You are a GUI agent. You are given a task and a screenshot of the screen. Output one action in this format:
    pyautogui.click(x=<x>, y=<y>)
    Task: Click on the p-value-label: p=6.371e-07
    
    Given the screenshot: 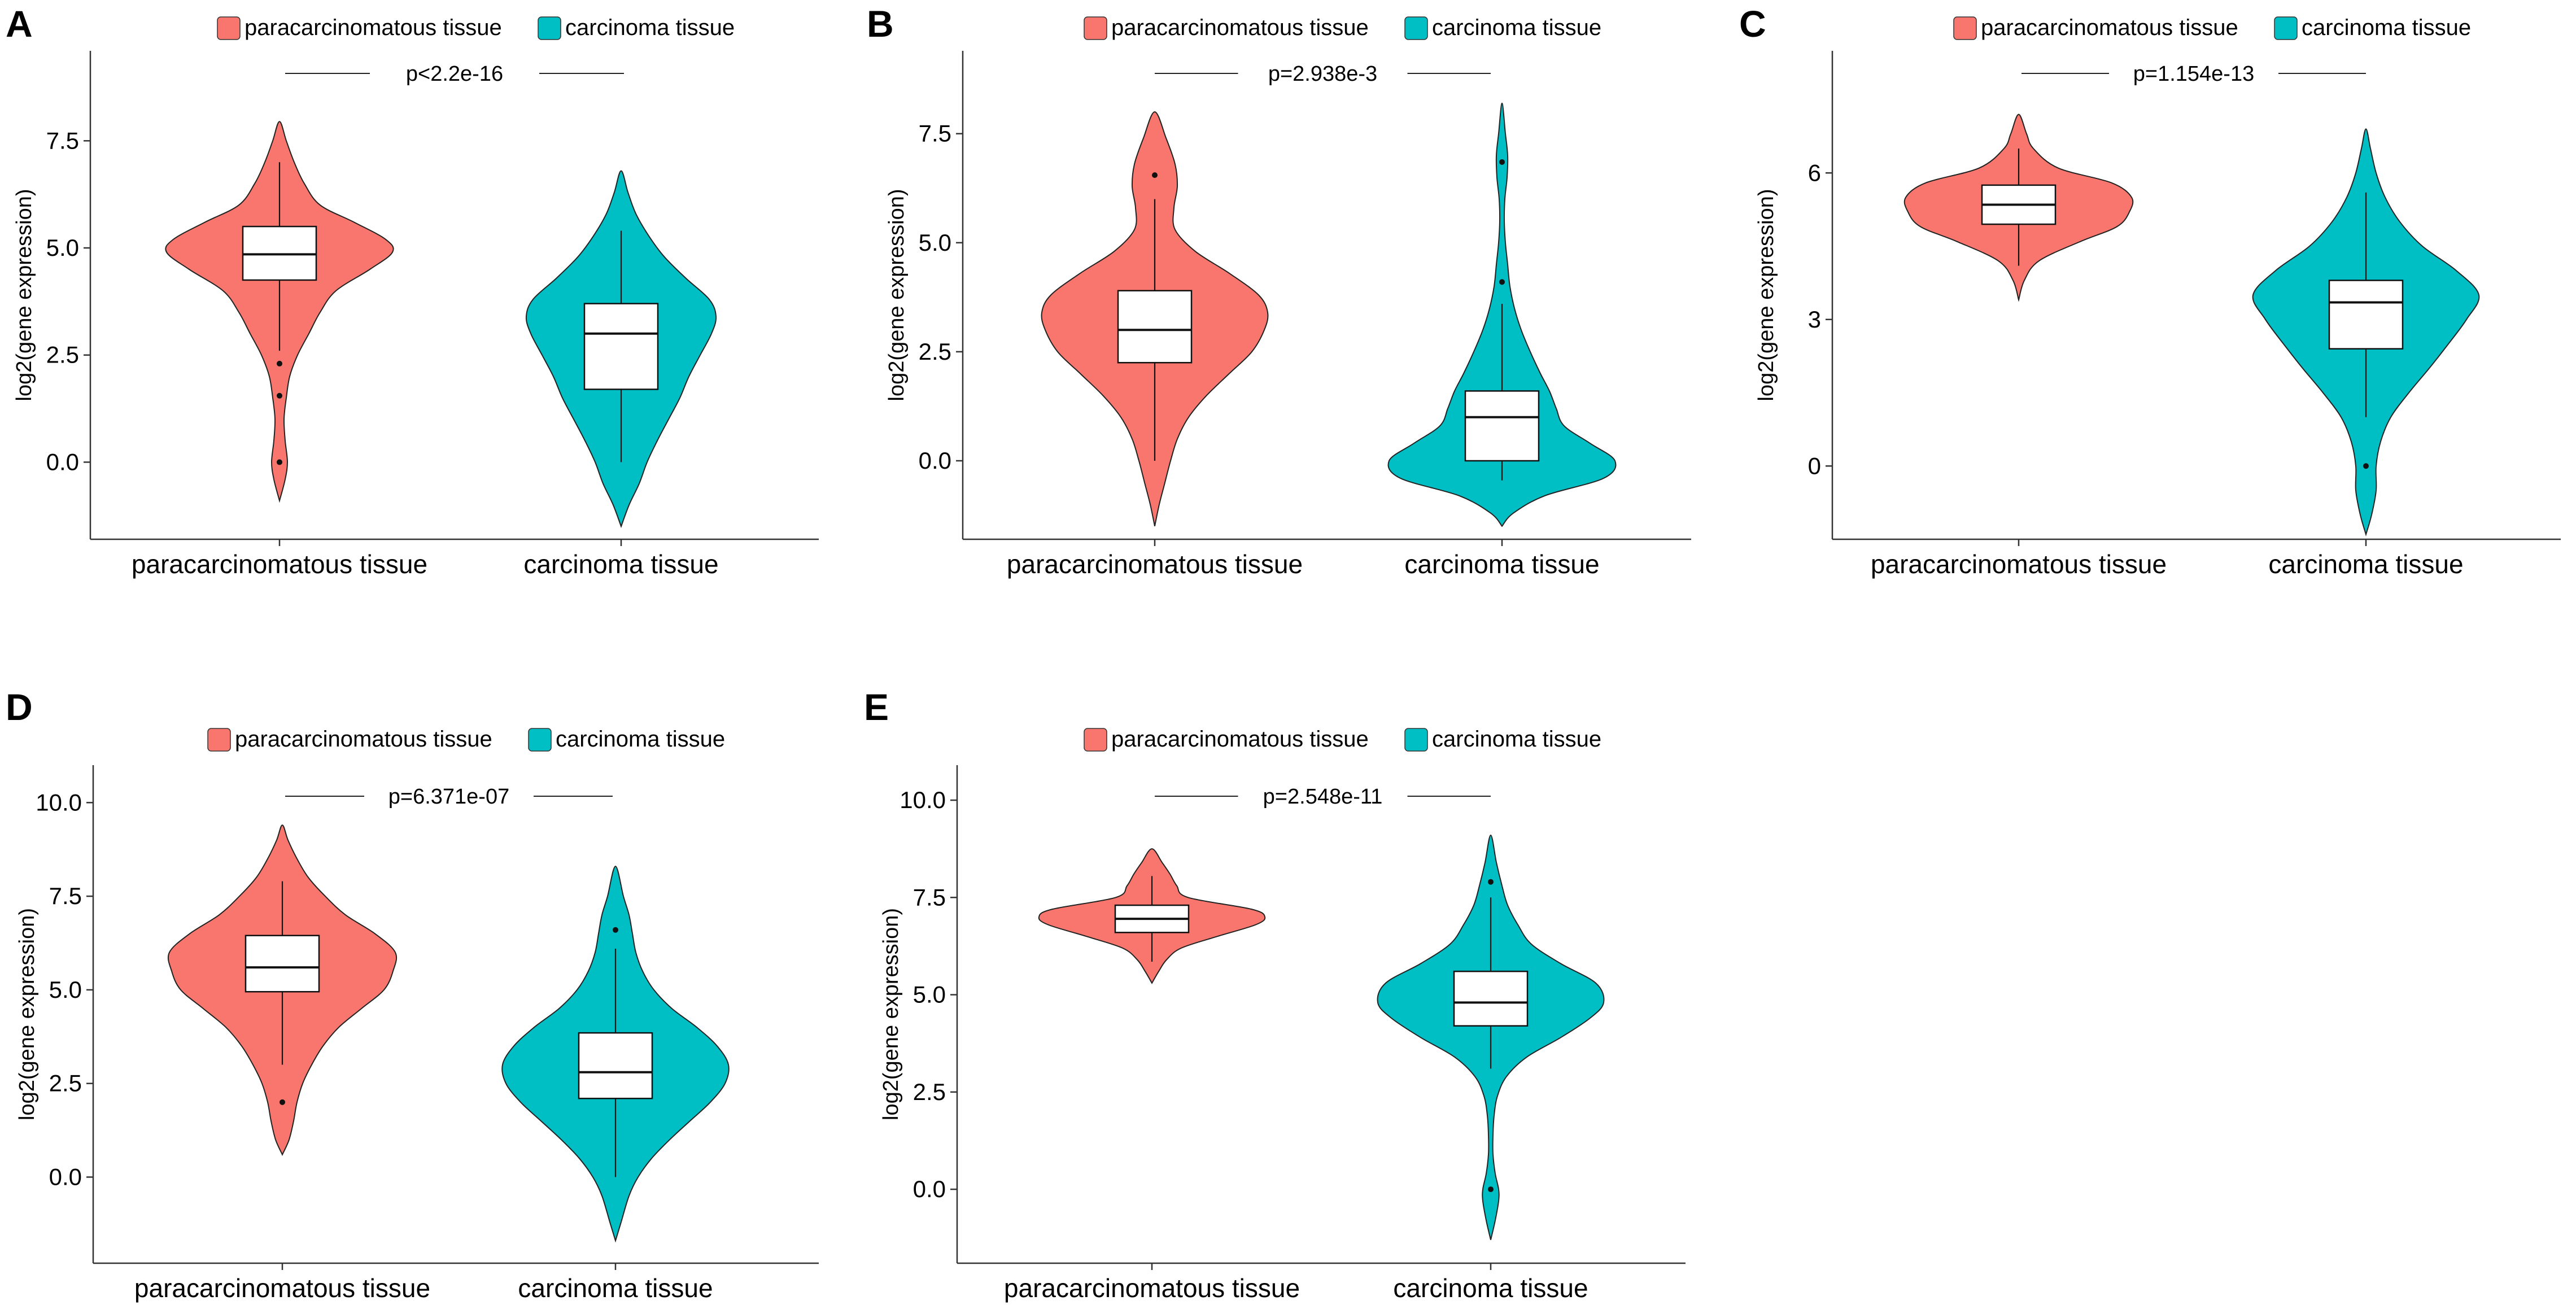 What is the action you would take?
    pyautogui.click(x=449, y=797)
    